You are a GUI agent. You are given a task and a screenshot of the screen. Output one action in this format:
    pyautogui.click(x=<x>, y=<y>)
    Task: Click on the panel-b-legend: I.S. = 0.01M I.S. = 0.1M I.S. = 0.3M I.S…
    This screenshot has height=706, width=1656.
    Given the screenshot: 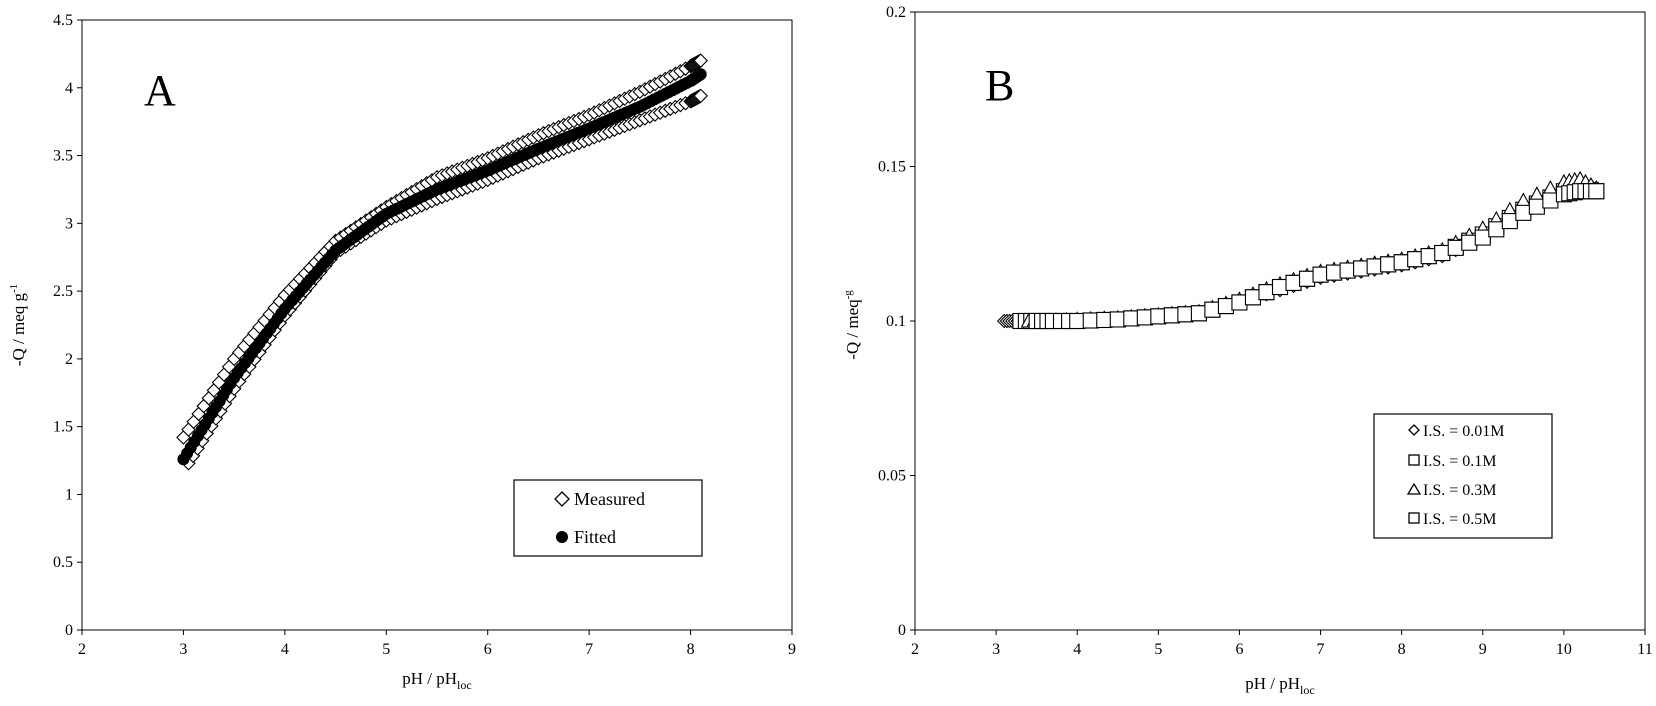 What is the action you would take?
    pyautogui.click(x=1463, y=476)
    